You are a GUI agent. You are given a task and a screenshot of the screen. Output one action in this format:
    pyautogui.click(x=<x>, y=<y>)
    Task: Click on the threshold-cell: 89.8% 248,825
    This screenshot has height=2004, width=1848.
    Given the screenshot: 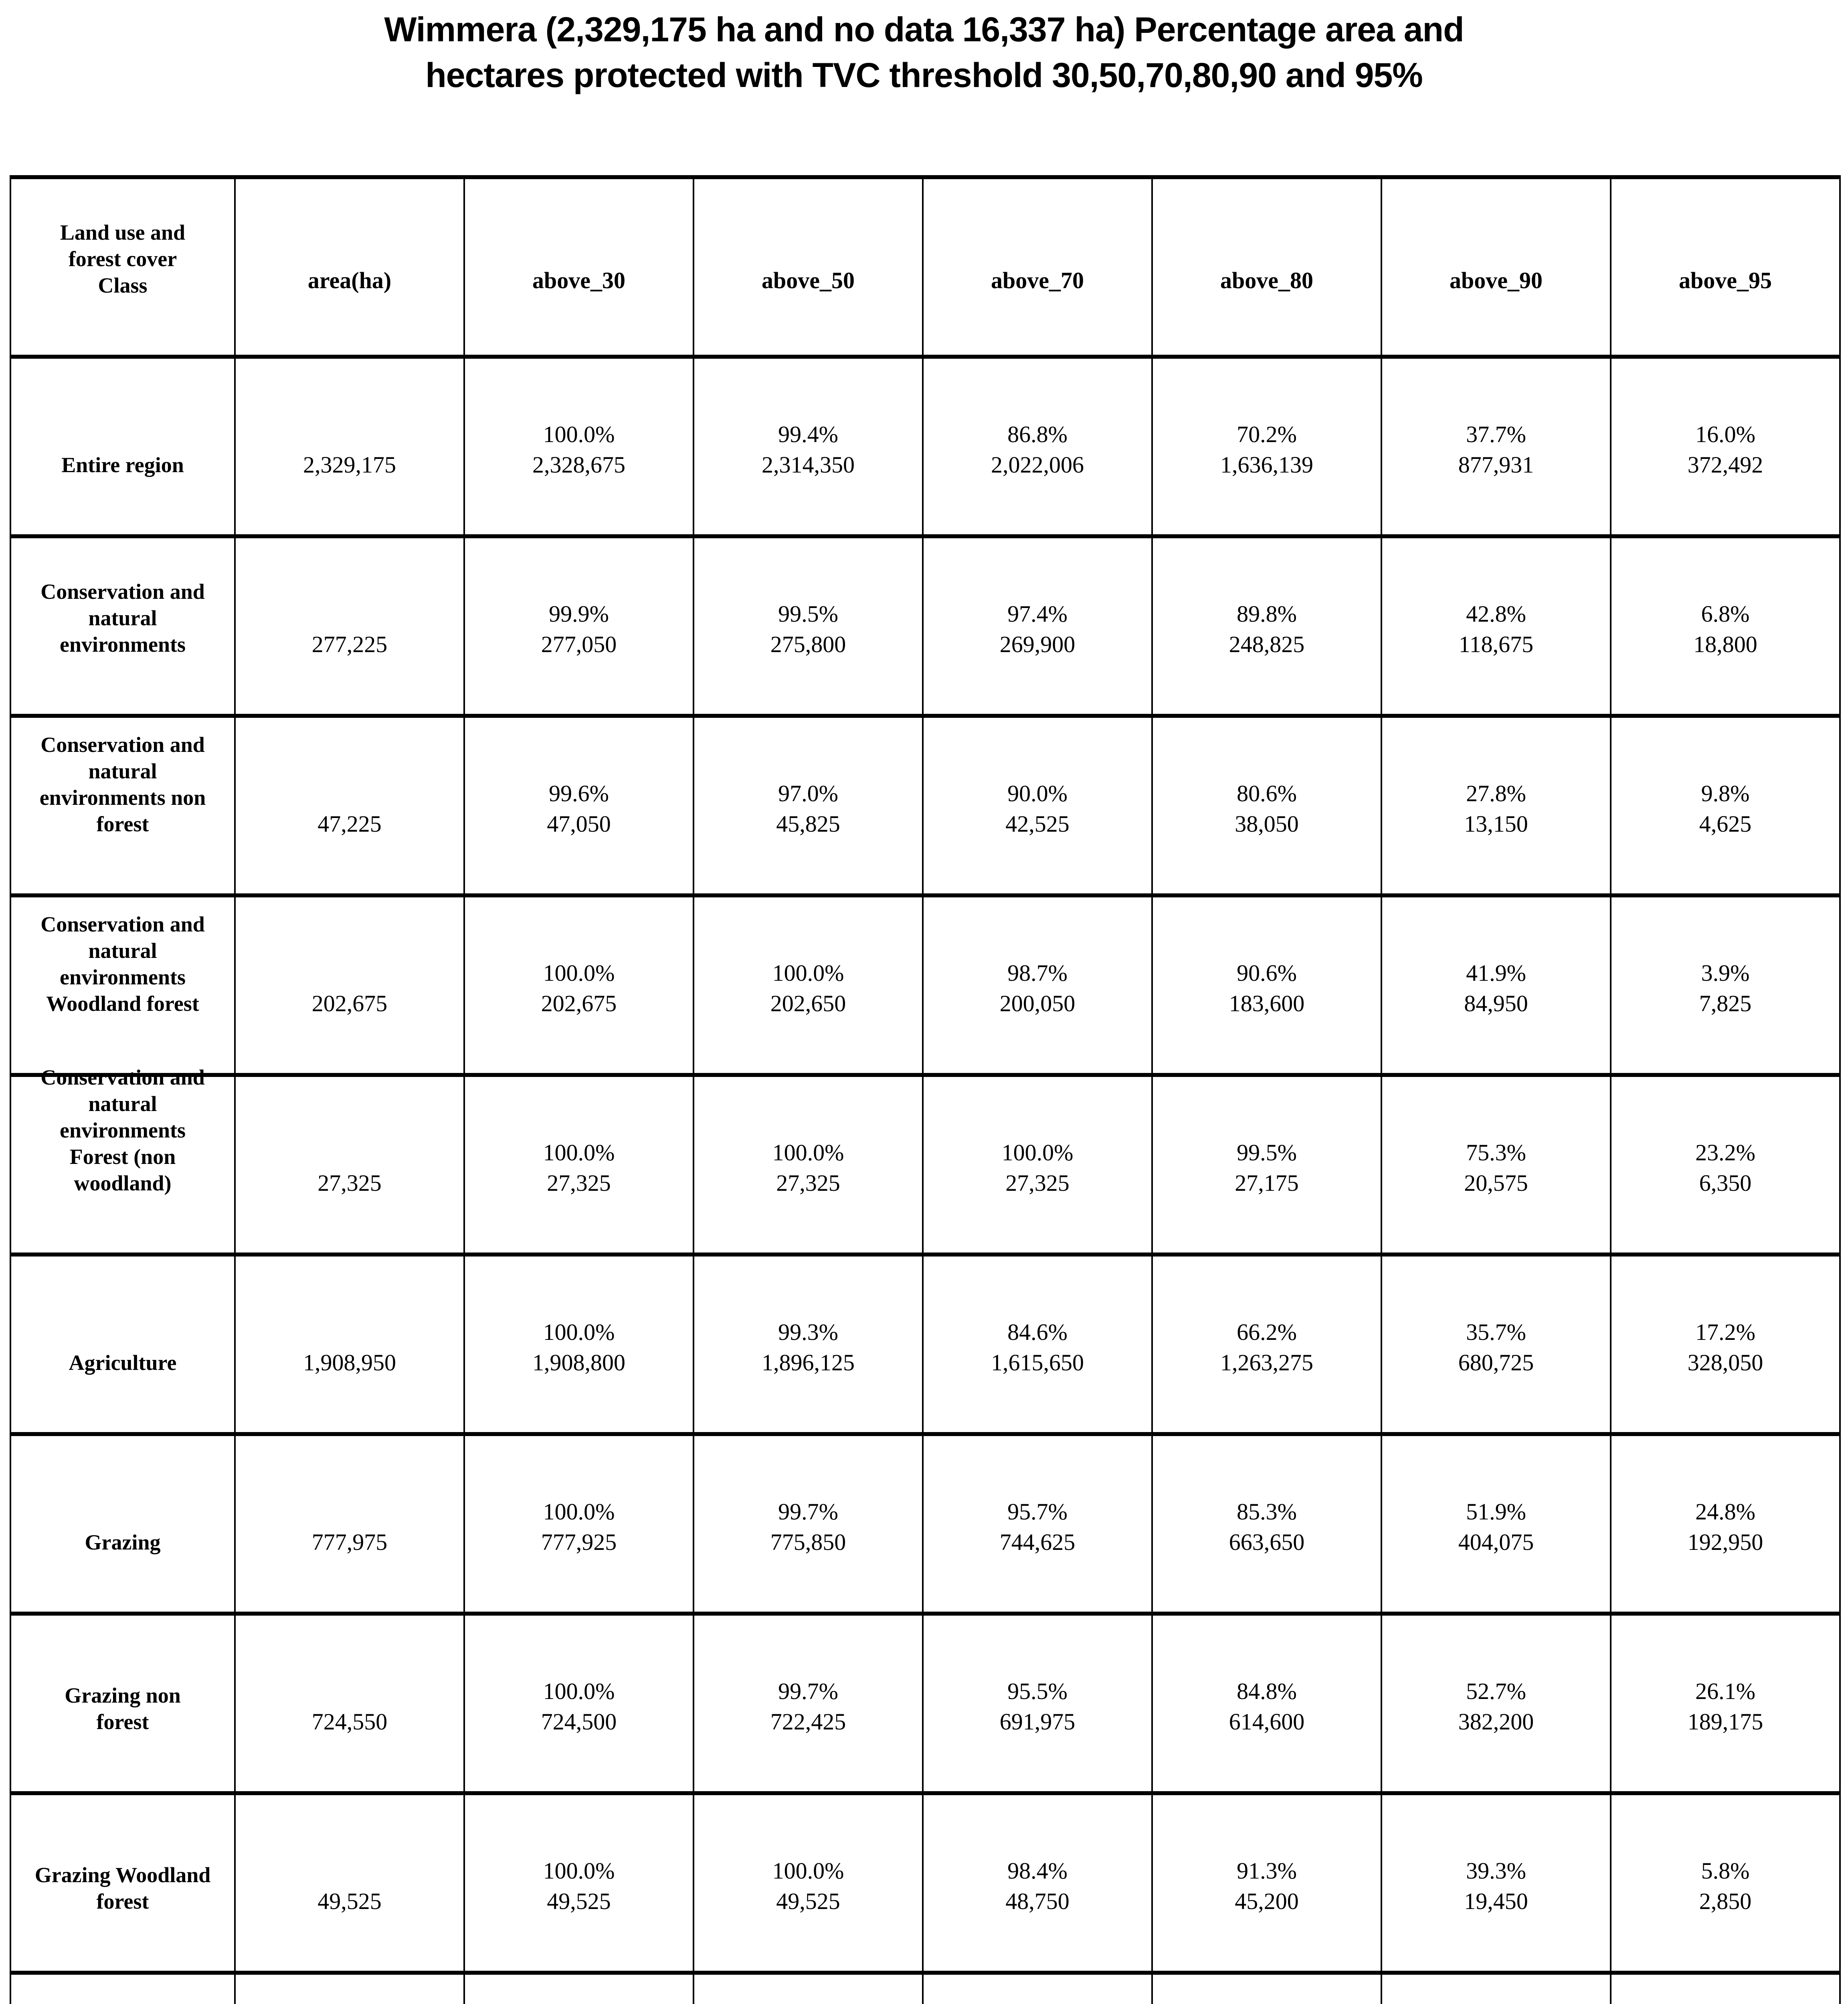 What is the action you would take?
    pyautogui.click(x=1266, y=624)
    